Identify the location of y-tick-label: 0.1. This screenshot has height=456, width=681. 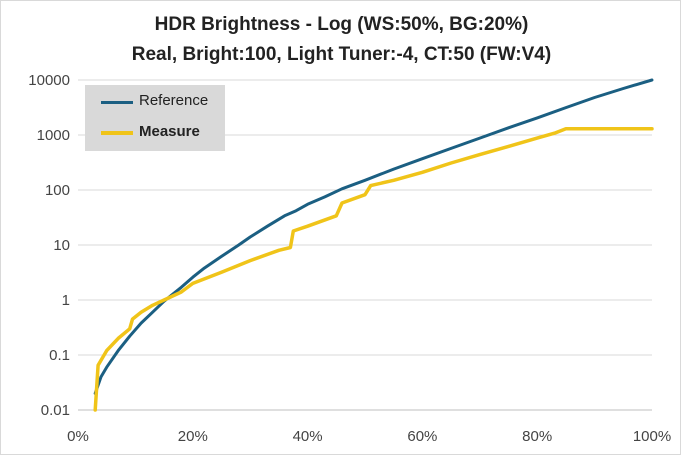
(59, 355).